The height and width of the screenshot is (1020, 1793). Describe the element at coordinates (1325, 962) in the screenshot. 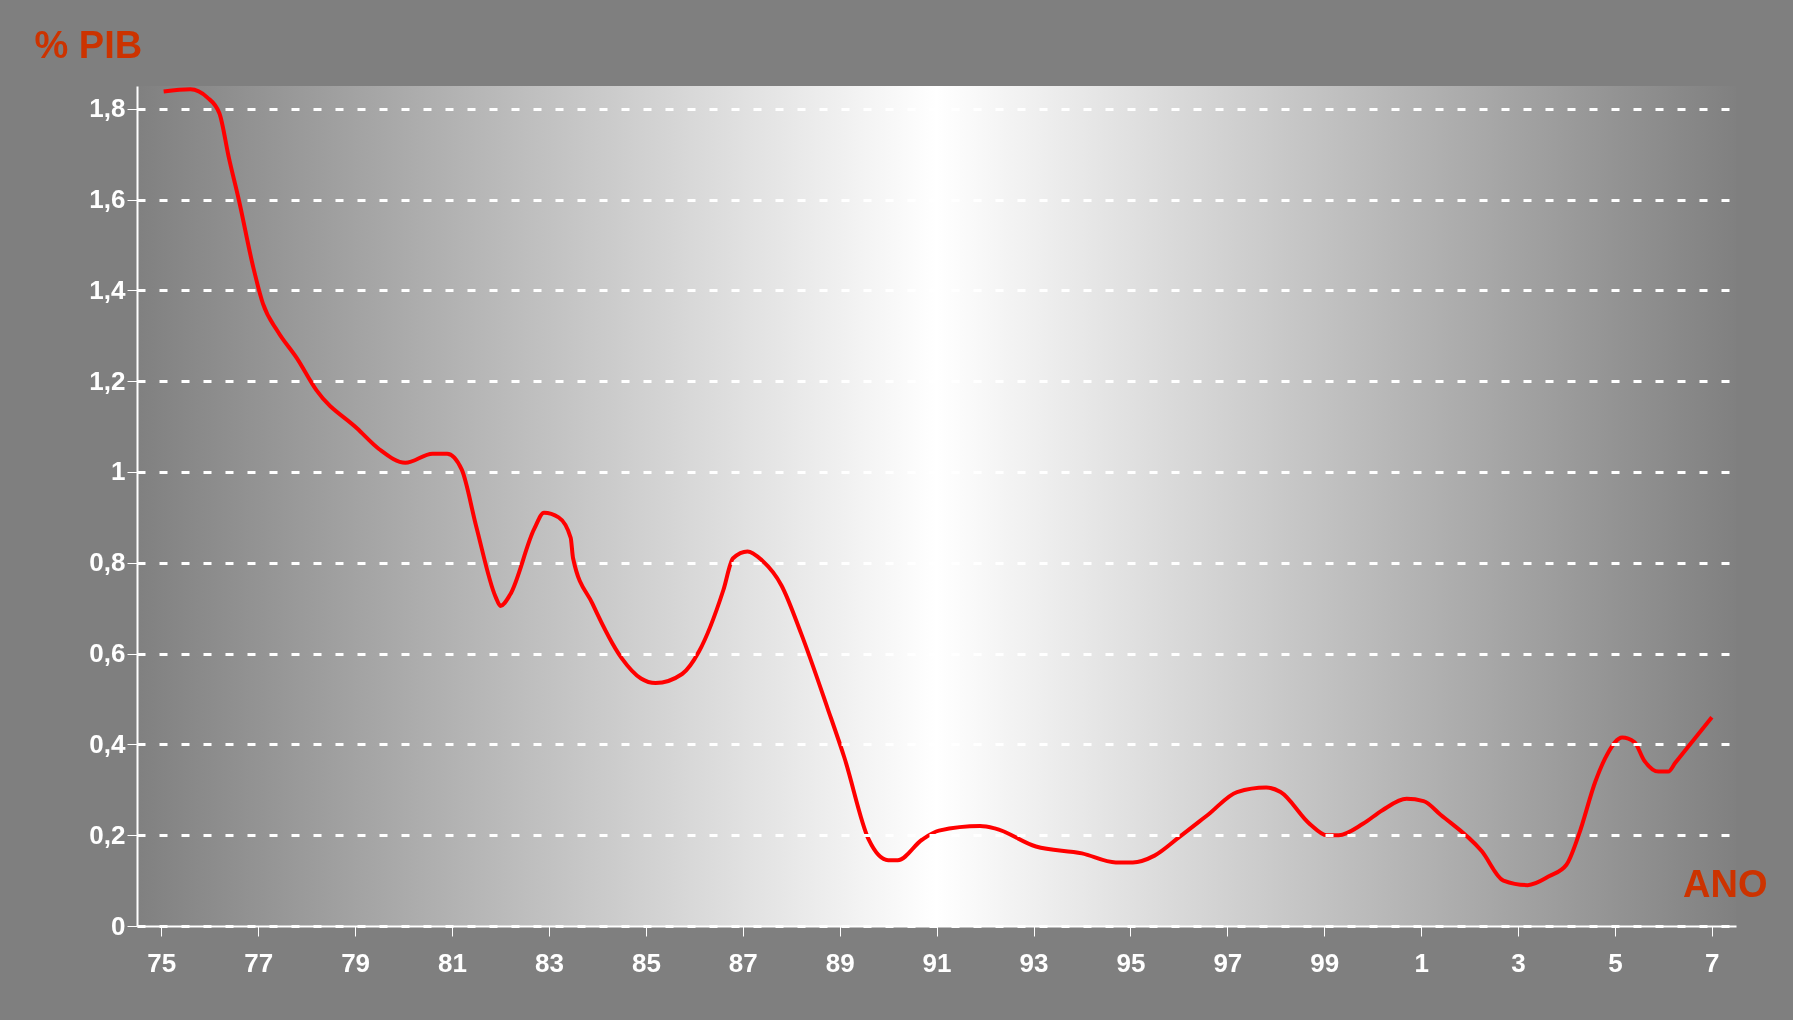

I see `x-tick-label: 99` at that location.